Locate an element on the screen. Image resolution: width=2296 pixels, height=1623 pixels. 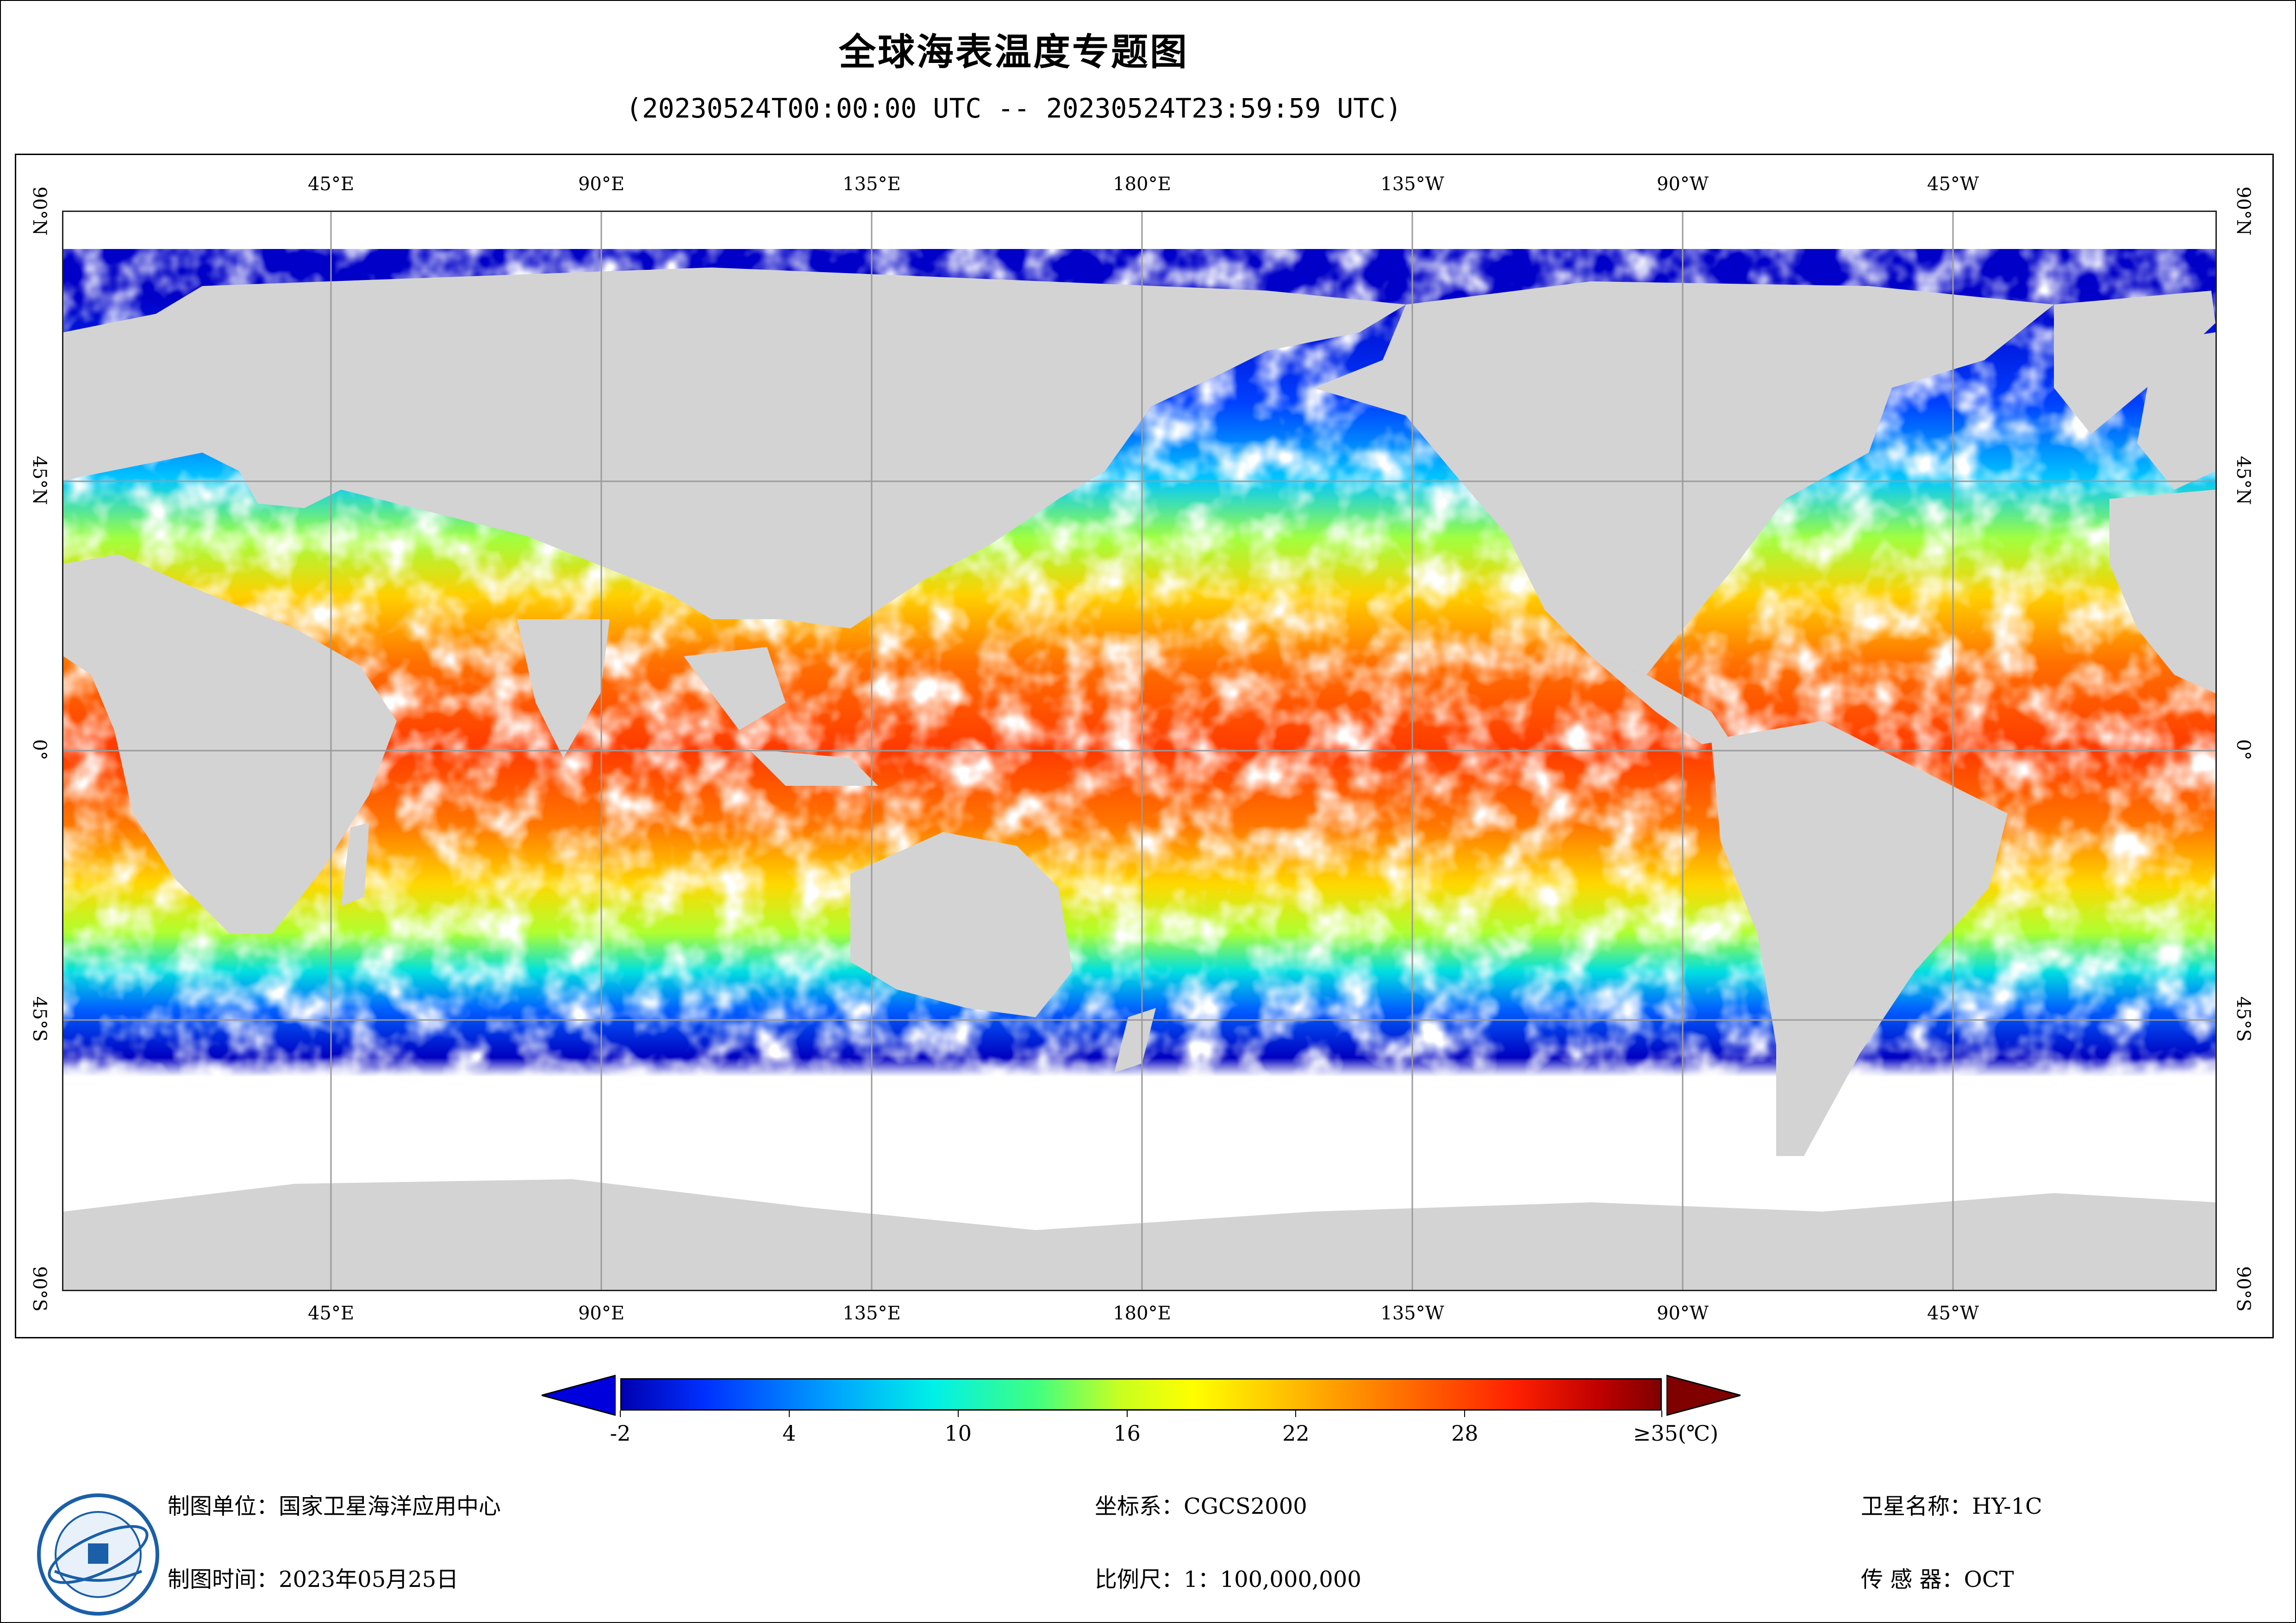
left-latitude-label: 45°S is located at coordinates (39, 1019).